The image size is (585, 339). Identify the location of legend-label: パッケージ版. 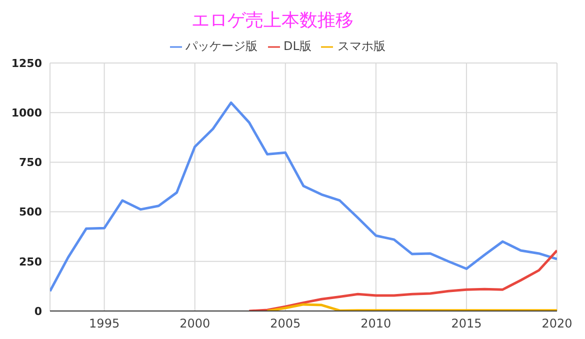
(222, 46).